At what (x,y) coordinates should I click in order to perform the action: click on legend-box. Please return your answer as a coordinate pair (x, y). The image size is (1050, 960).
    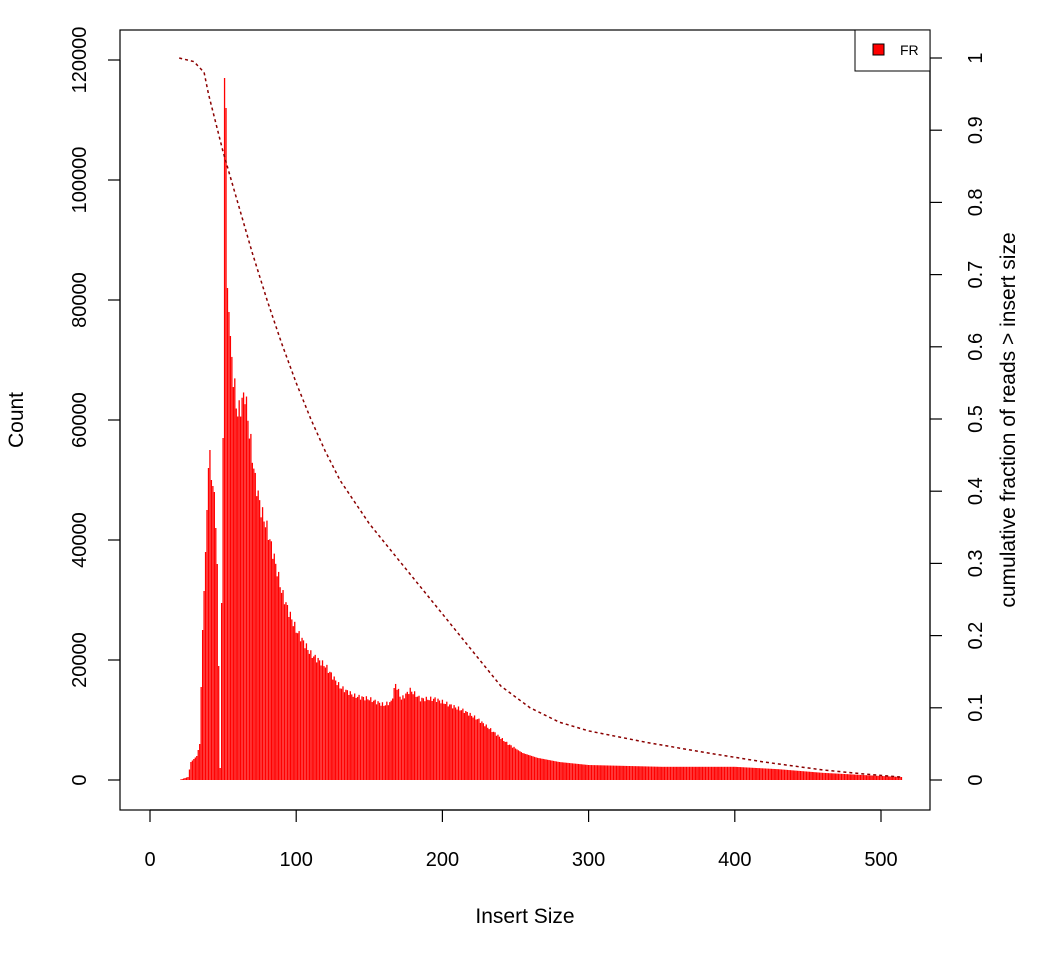
    Looking at the image, I should click on (892, 50).